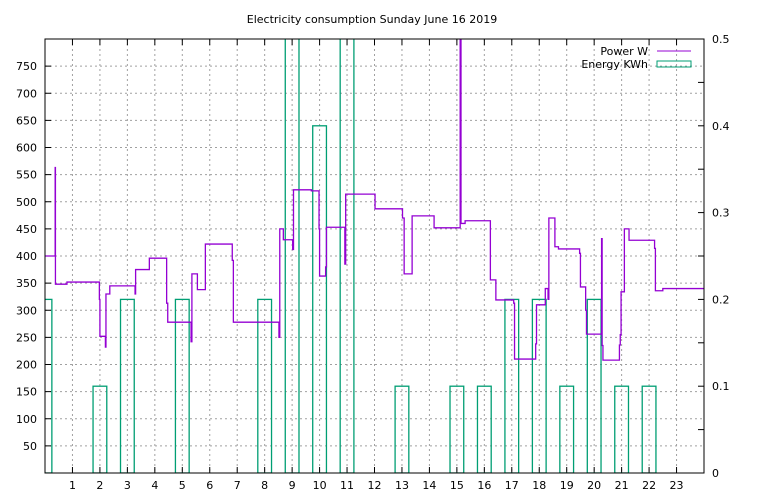 Image resolution: width=768 pixels, height=504 pixels. Describe the element at coordinates (26, 93) in the screenshot. I see `y-tick-label: 700` at that location.